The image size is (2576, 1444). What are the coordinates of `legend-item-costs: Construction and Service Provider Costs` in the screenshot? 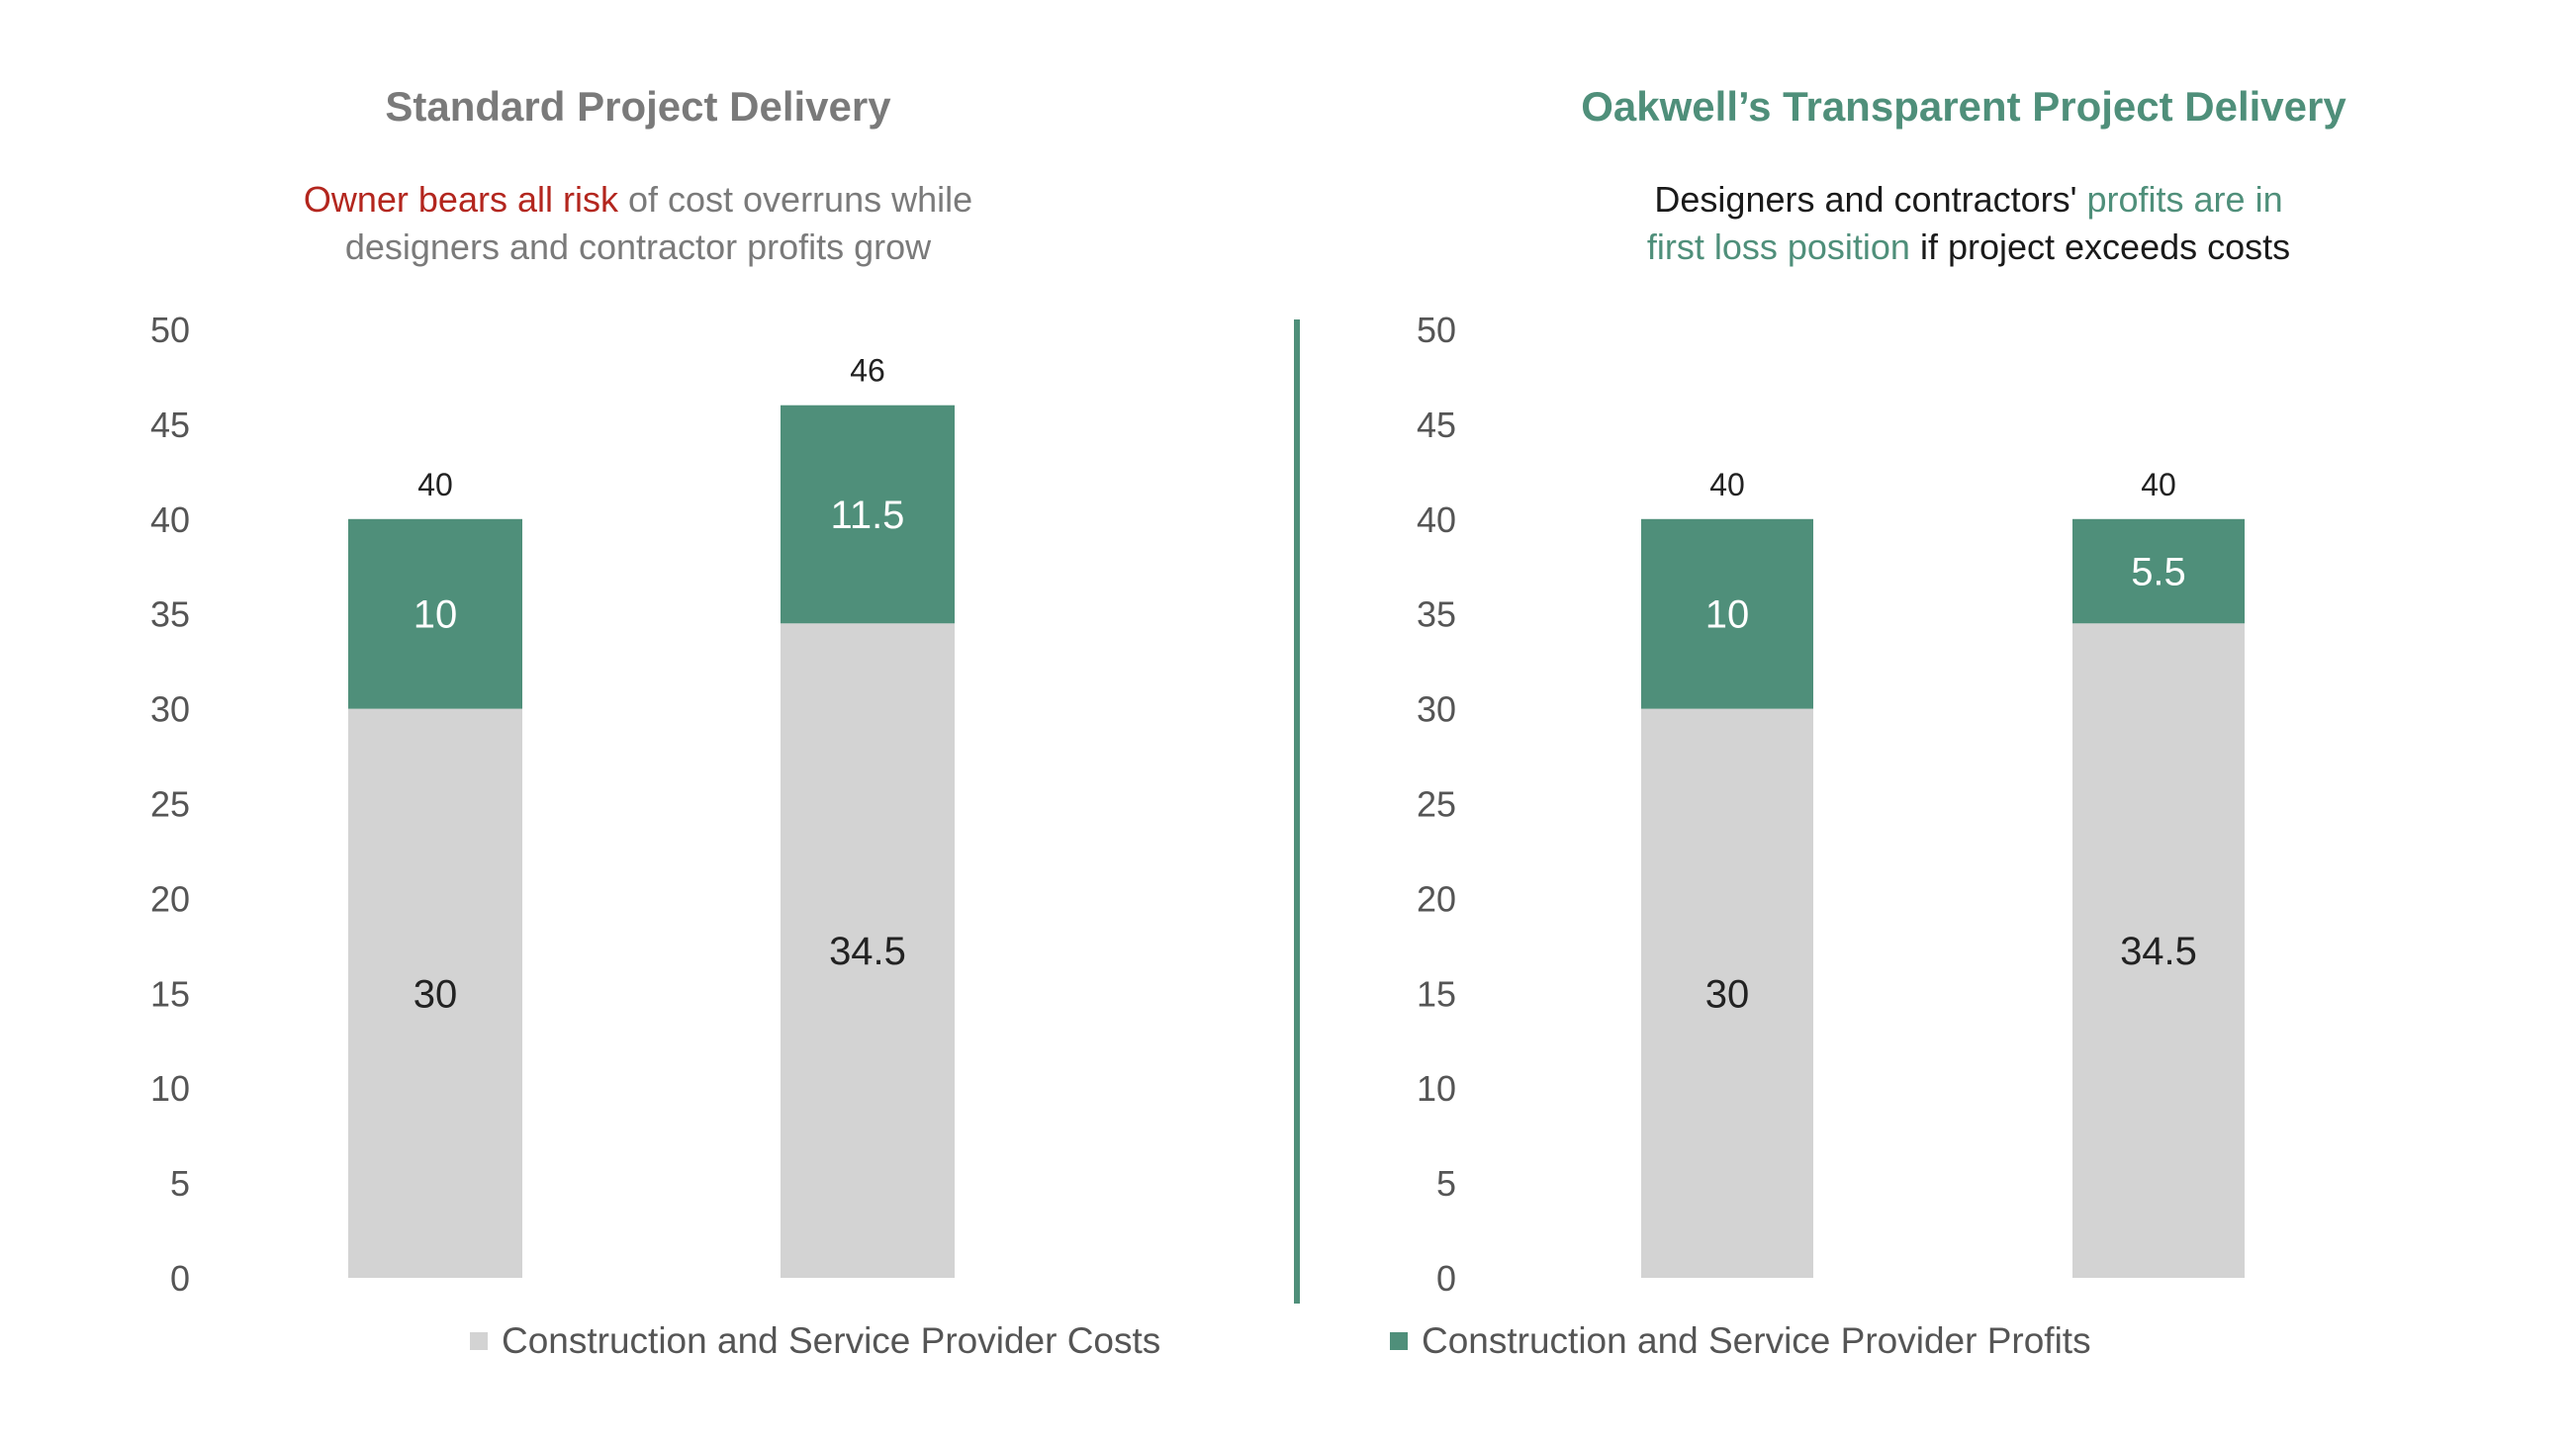 It's located at (815, 1341).